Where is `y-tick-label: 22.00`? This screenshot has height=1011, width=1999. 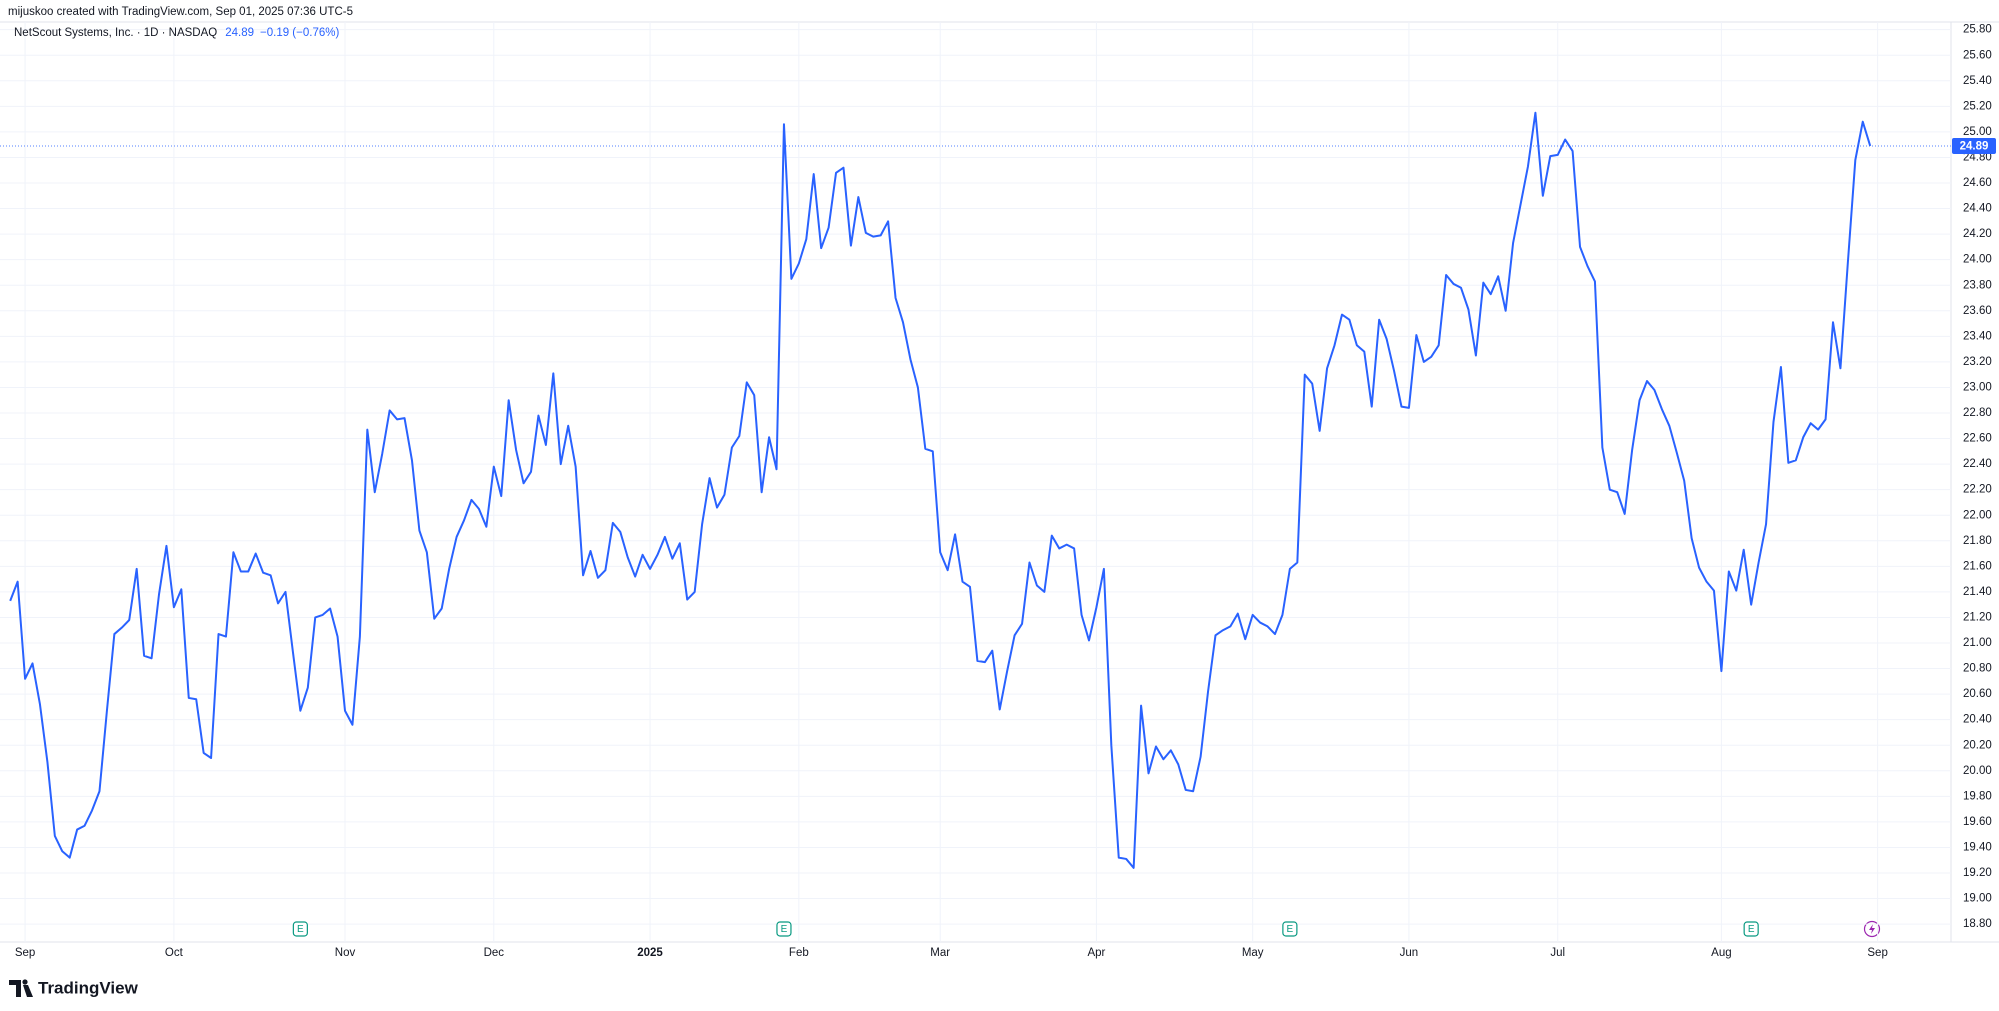 y-tick-label: 22.00 is located at coordinates (1977, 515).